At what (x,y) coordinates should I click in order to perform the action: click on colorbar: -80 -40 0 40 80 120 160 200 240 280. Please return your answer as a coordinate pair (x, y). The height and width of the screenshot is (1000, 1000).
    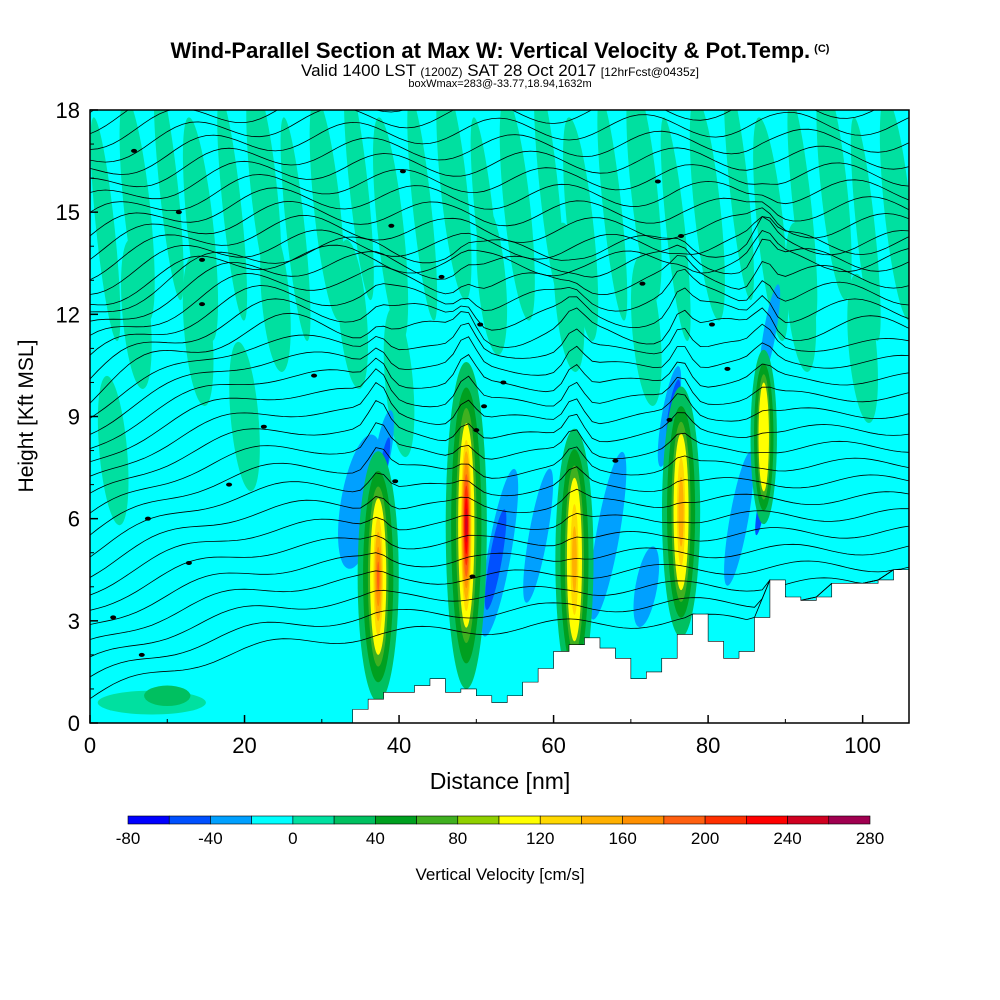
    Looking at the image, I should click on (500, 831).